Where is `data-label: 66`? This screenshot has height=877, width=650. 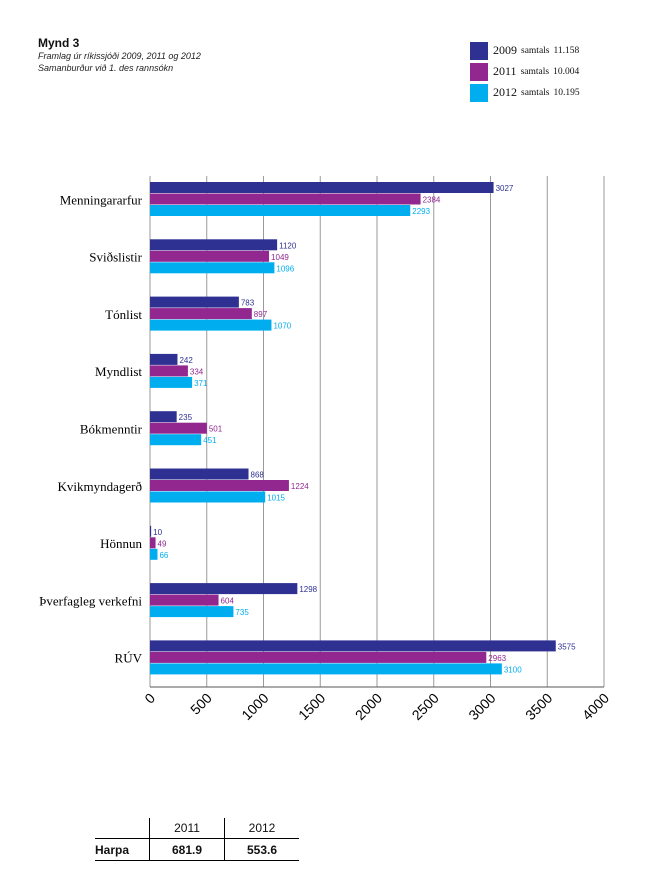 data-label: 66 is located at coordinates (163, 555).